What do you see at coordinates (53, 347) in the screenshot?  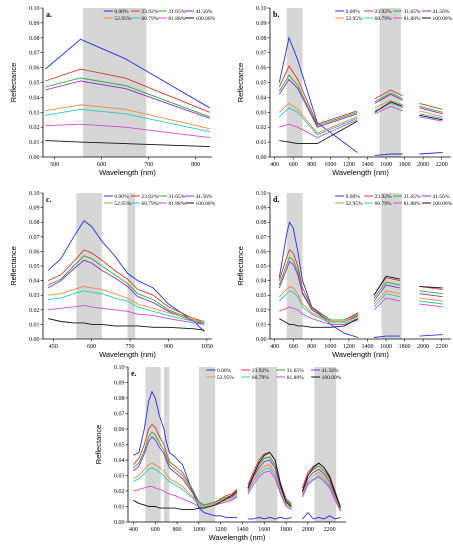 I see `x-tick-label: 450` at bounding box center [53, 347].